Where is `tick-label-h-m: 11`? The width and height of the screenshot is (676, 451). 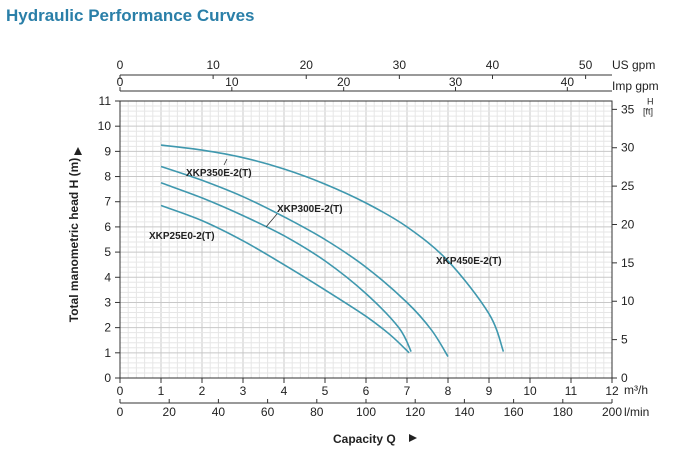 tick-label-h-m: 11 is located at coordinates (105, 101).